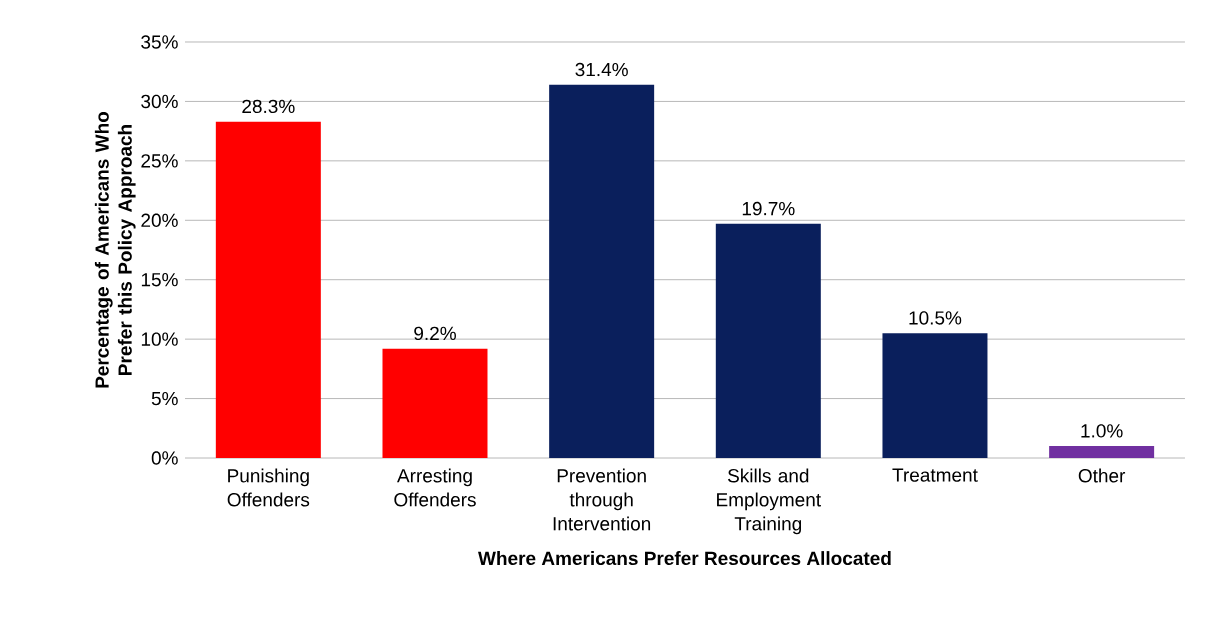 The image size is (1220, 625). What do you see at coordinates (435, 333) in the screenshot?
I see `data-label: 9.2%` at bounding box center [435, 333].